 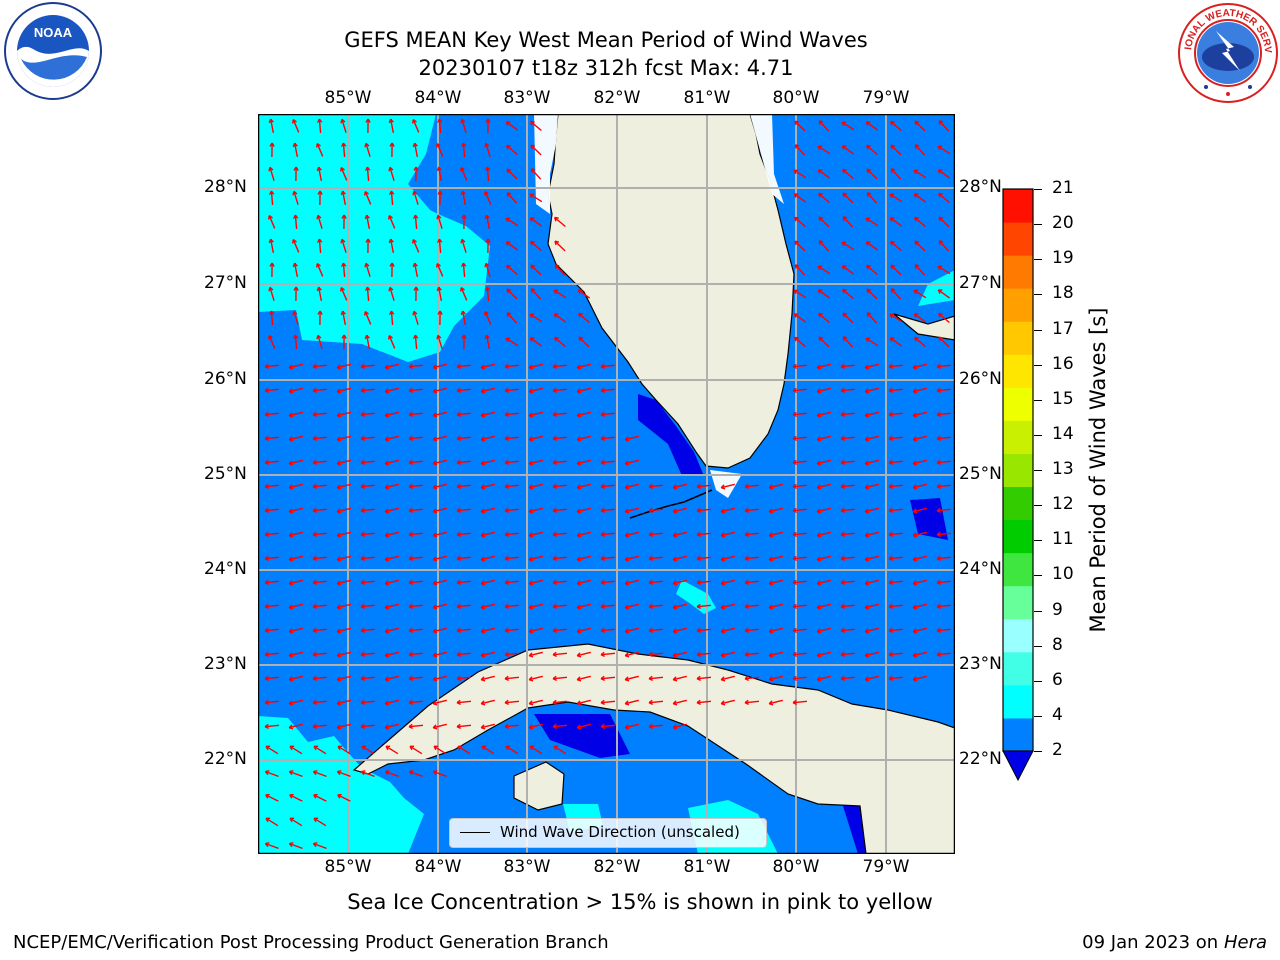 I want to click on colorbar-tick-label: 19, so click(x=1063, y=258).